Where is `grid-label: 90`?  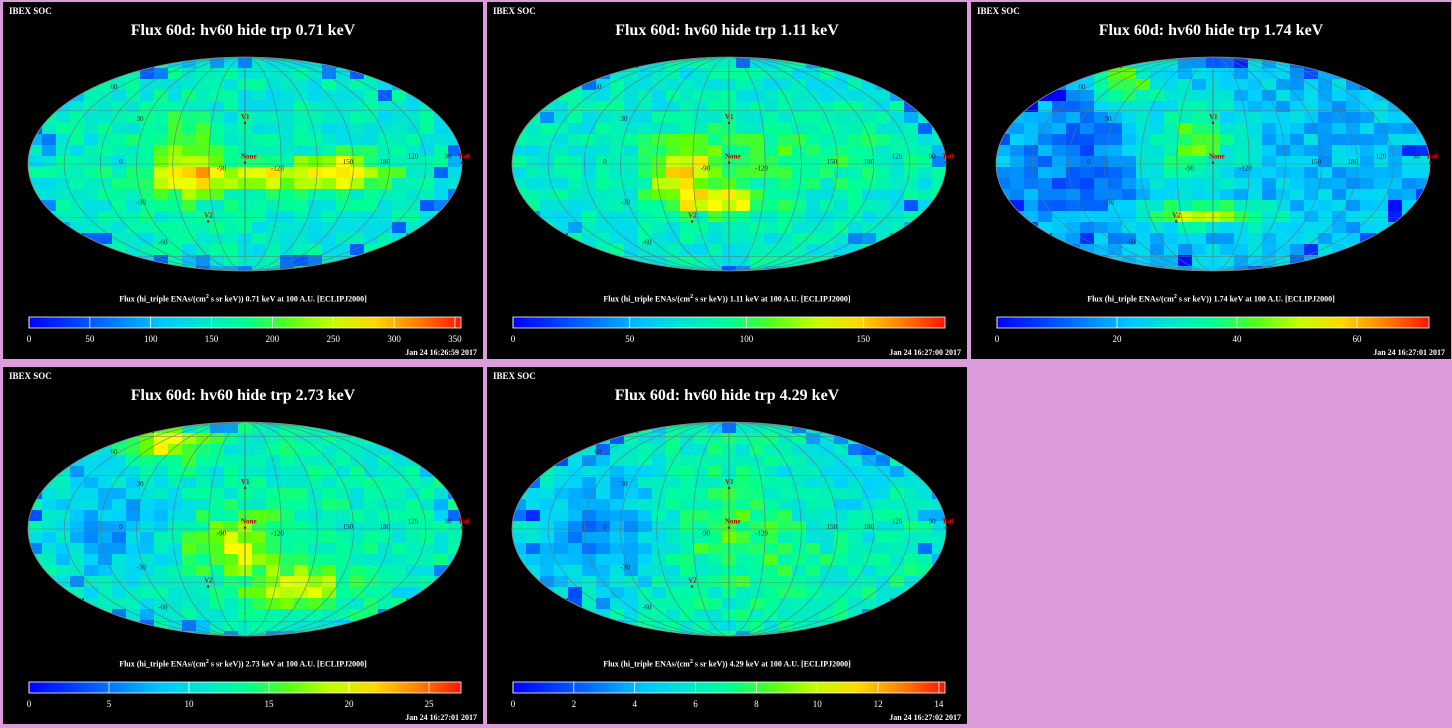
grid-label: 90 is located at coordinates (933, 522).